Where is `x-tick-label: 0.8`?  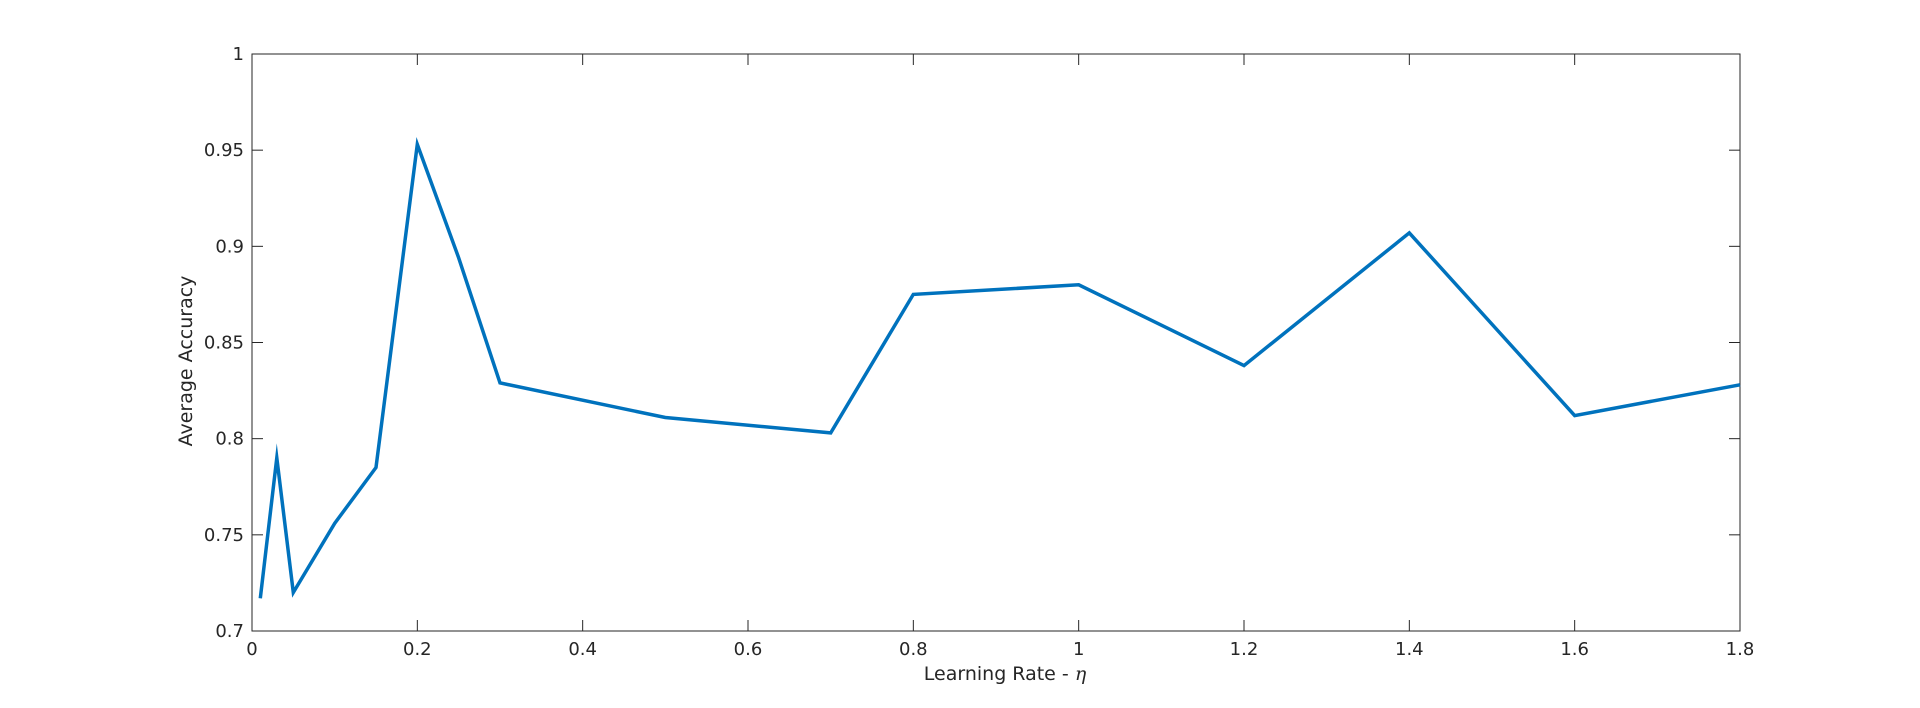
x-tick-label: 0.8 is located at coordinates (913, 649).